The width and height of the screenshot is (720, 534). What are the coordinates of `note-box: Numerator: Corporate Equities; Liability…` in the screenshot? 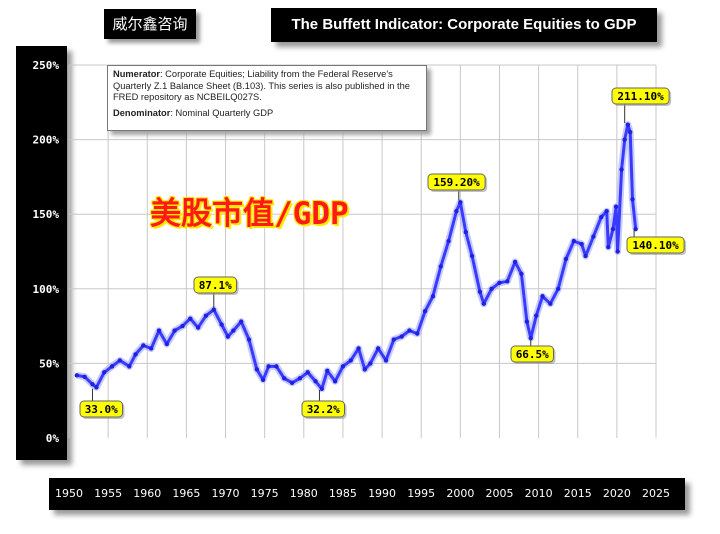 It's located at (267, 98).